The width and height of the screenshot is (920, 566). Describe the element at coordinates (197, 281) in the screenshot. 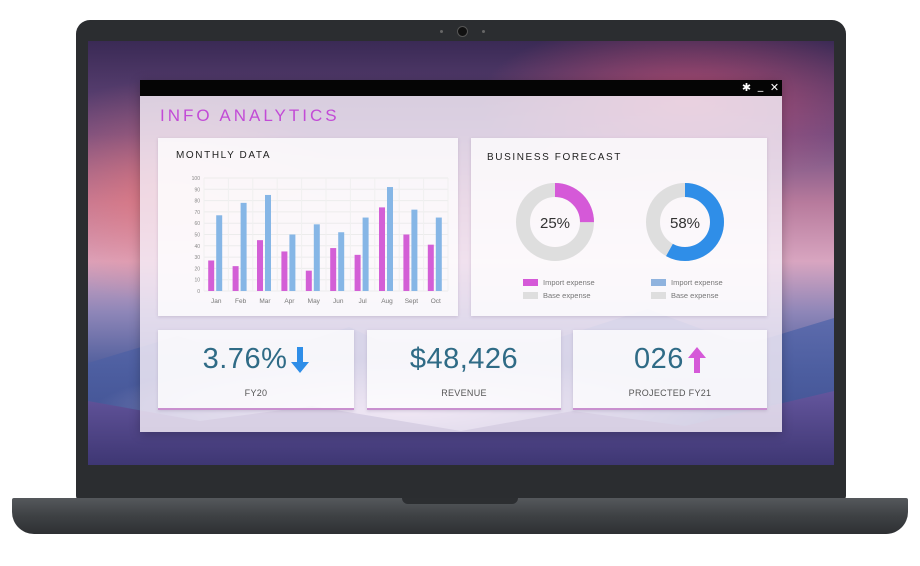

I see `y-tick-label: 10` at that location.